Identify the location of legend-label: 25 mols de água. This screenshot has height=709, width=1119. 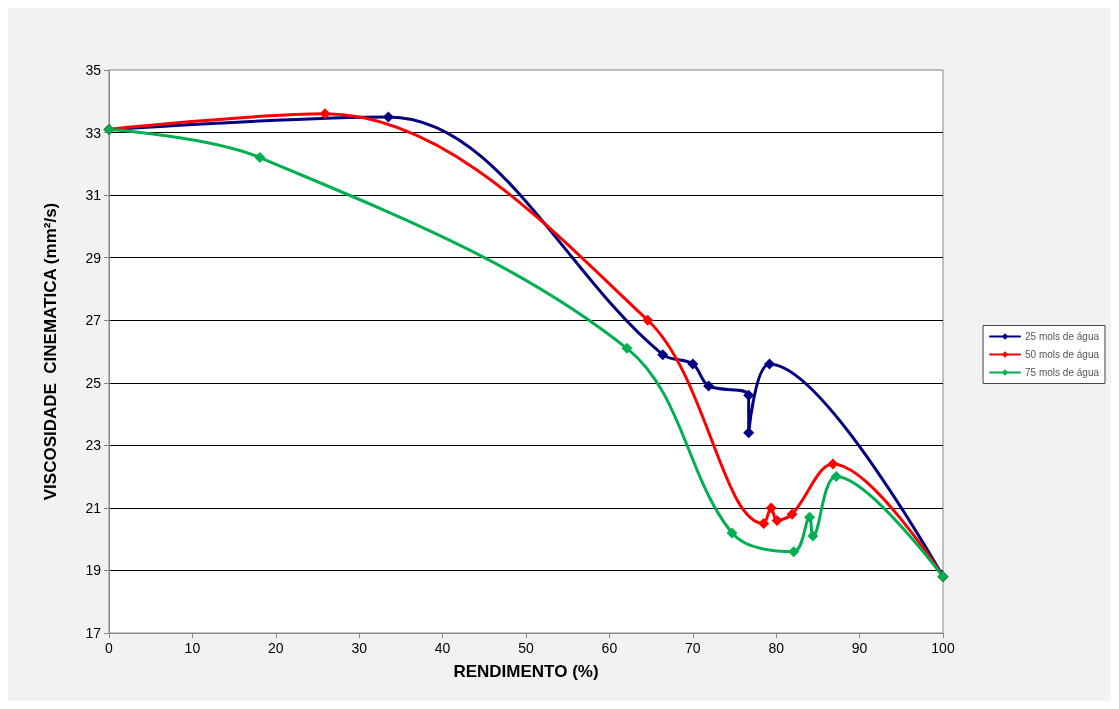
(1062, 336).